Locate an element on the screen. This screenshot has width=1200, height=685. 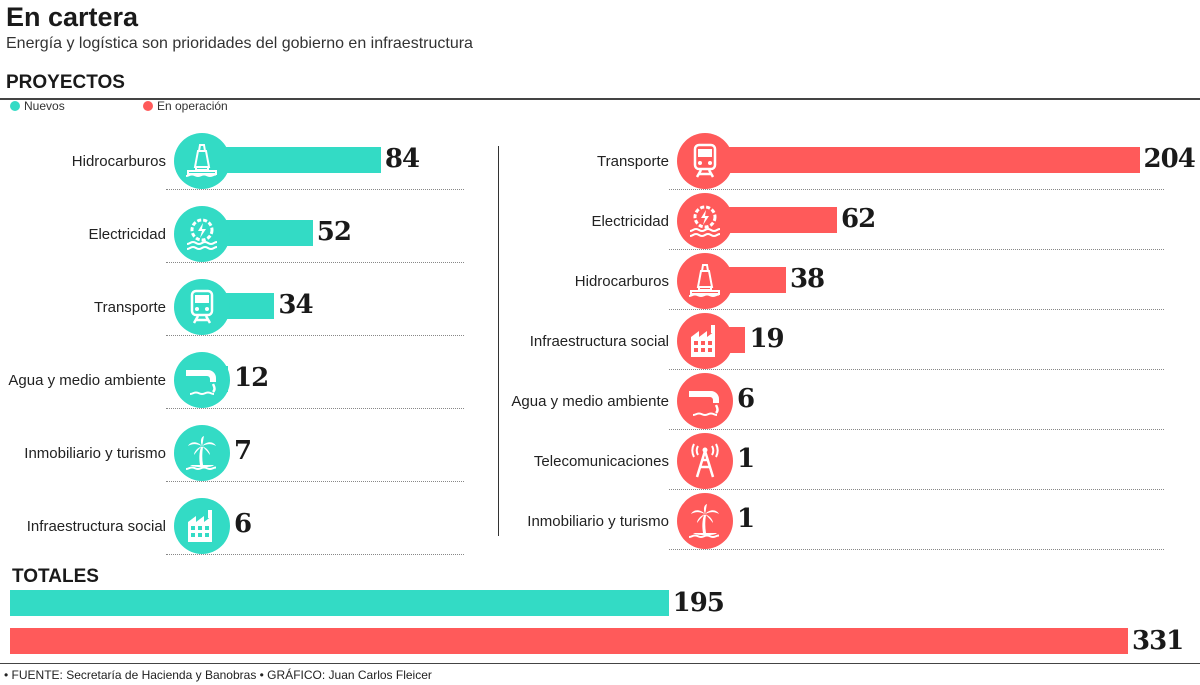
bar-row-operating-telecomunicaciones: Telecomunicaciones 1 is located at coordinates (850, 461).